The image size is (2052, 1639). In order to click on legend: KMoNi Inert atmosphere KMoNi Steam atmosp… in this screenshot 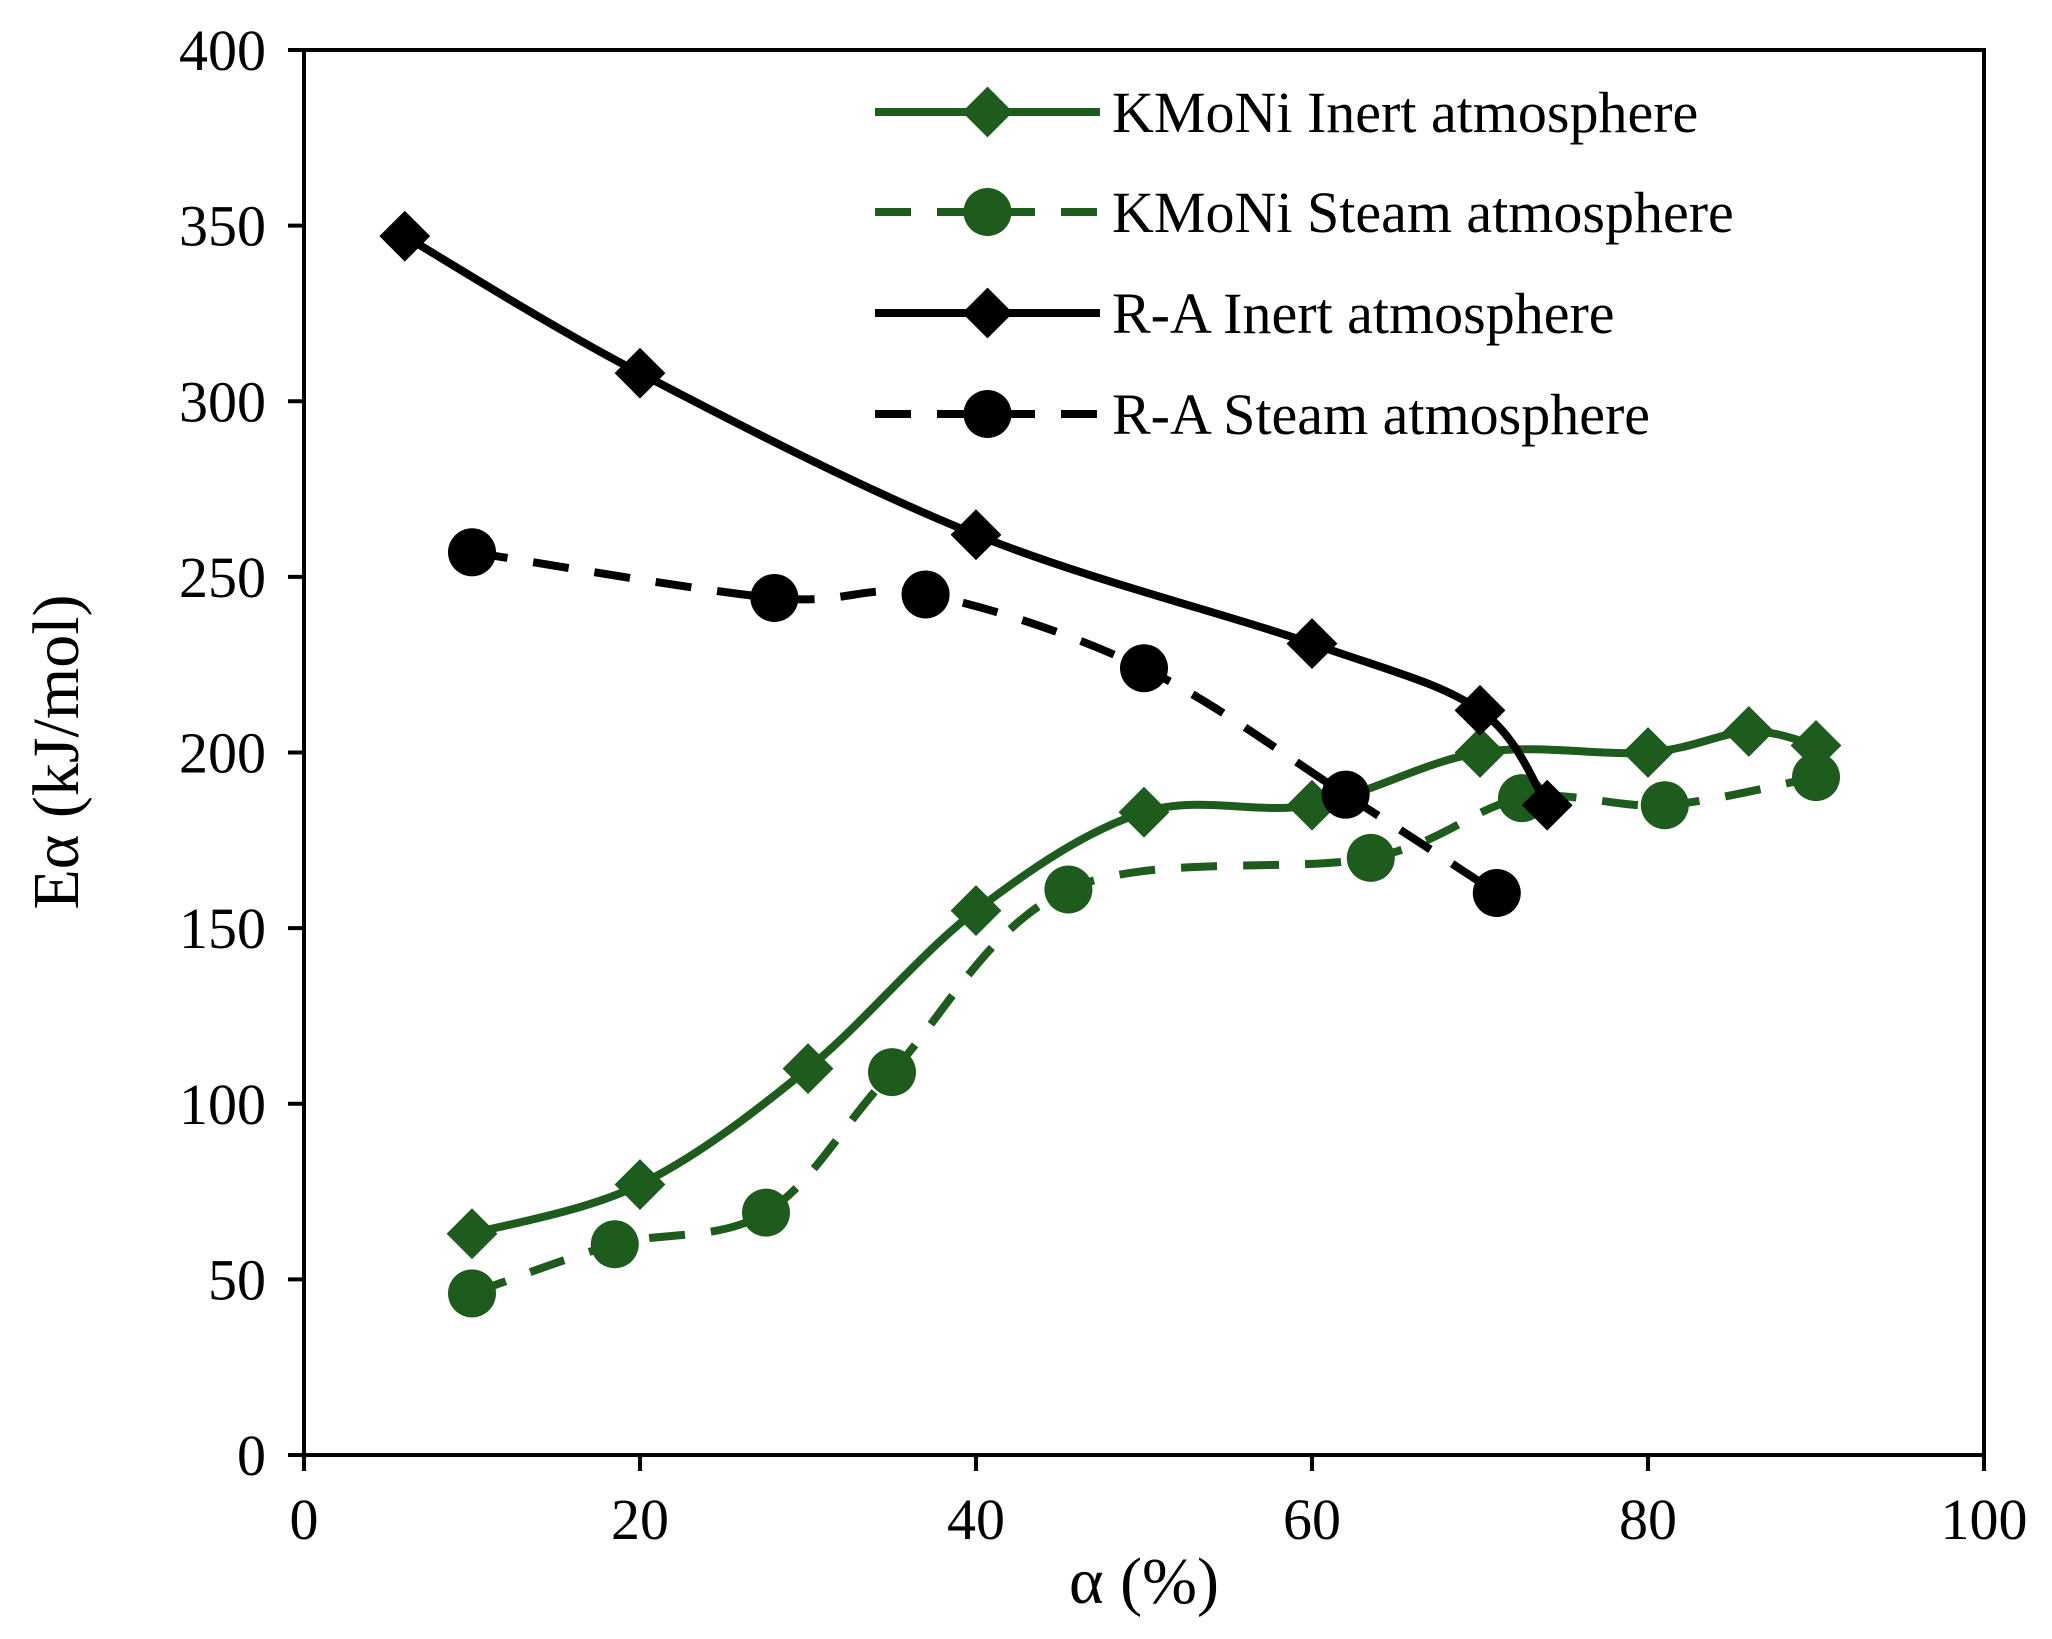, I will do `click(1304, 263)`.